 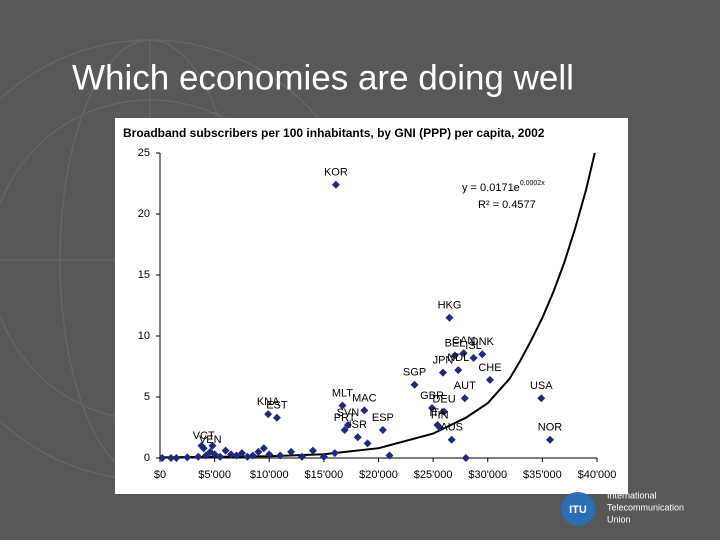 I want to click on point-label: KOR, so click(x=336, y=173).